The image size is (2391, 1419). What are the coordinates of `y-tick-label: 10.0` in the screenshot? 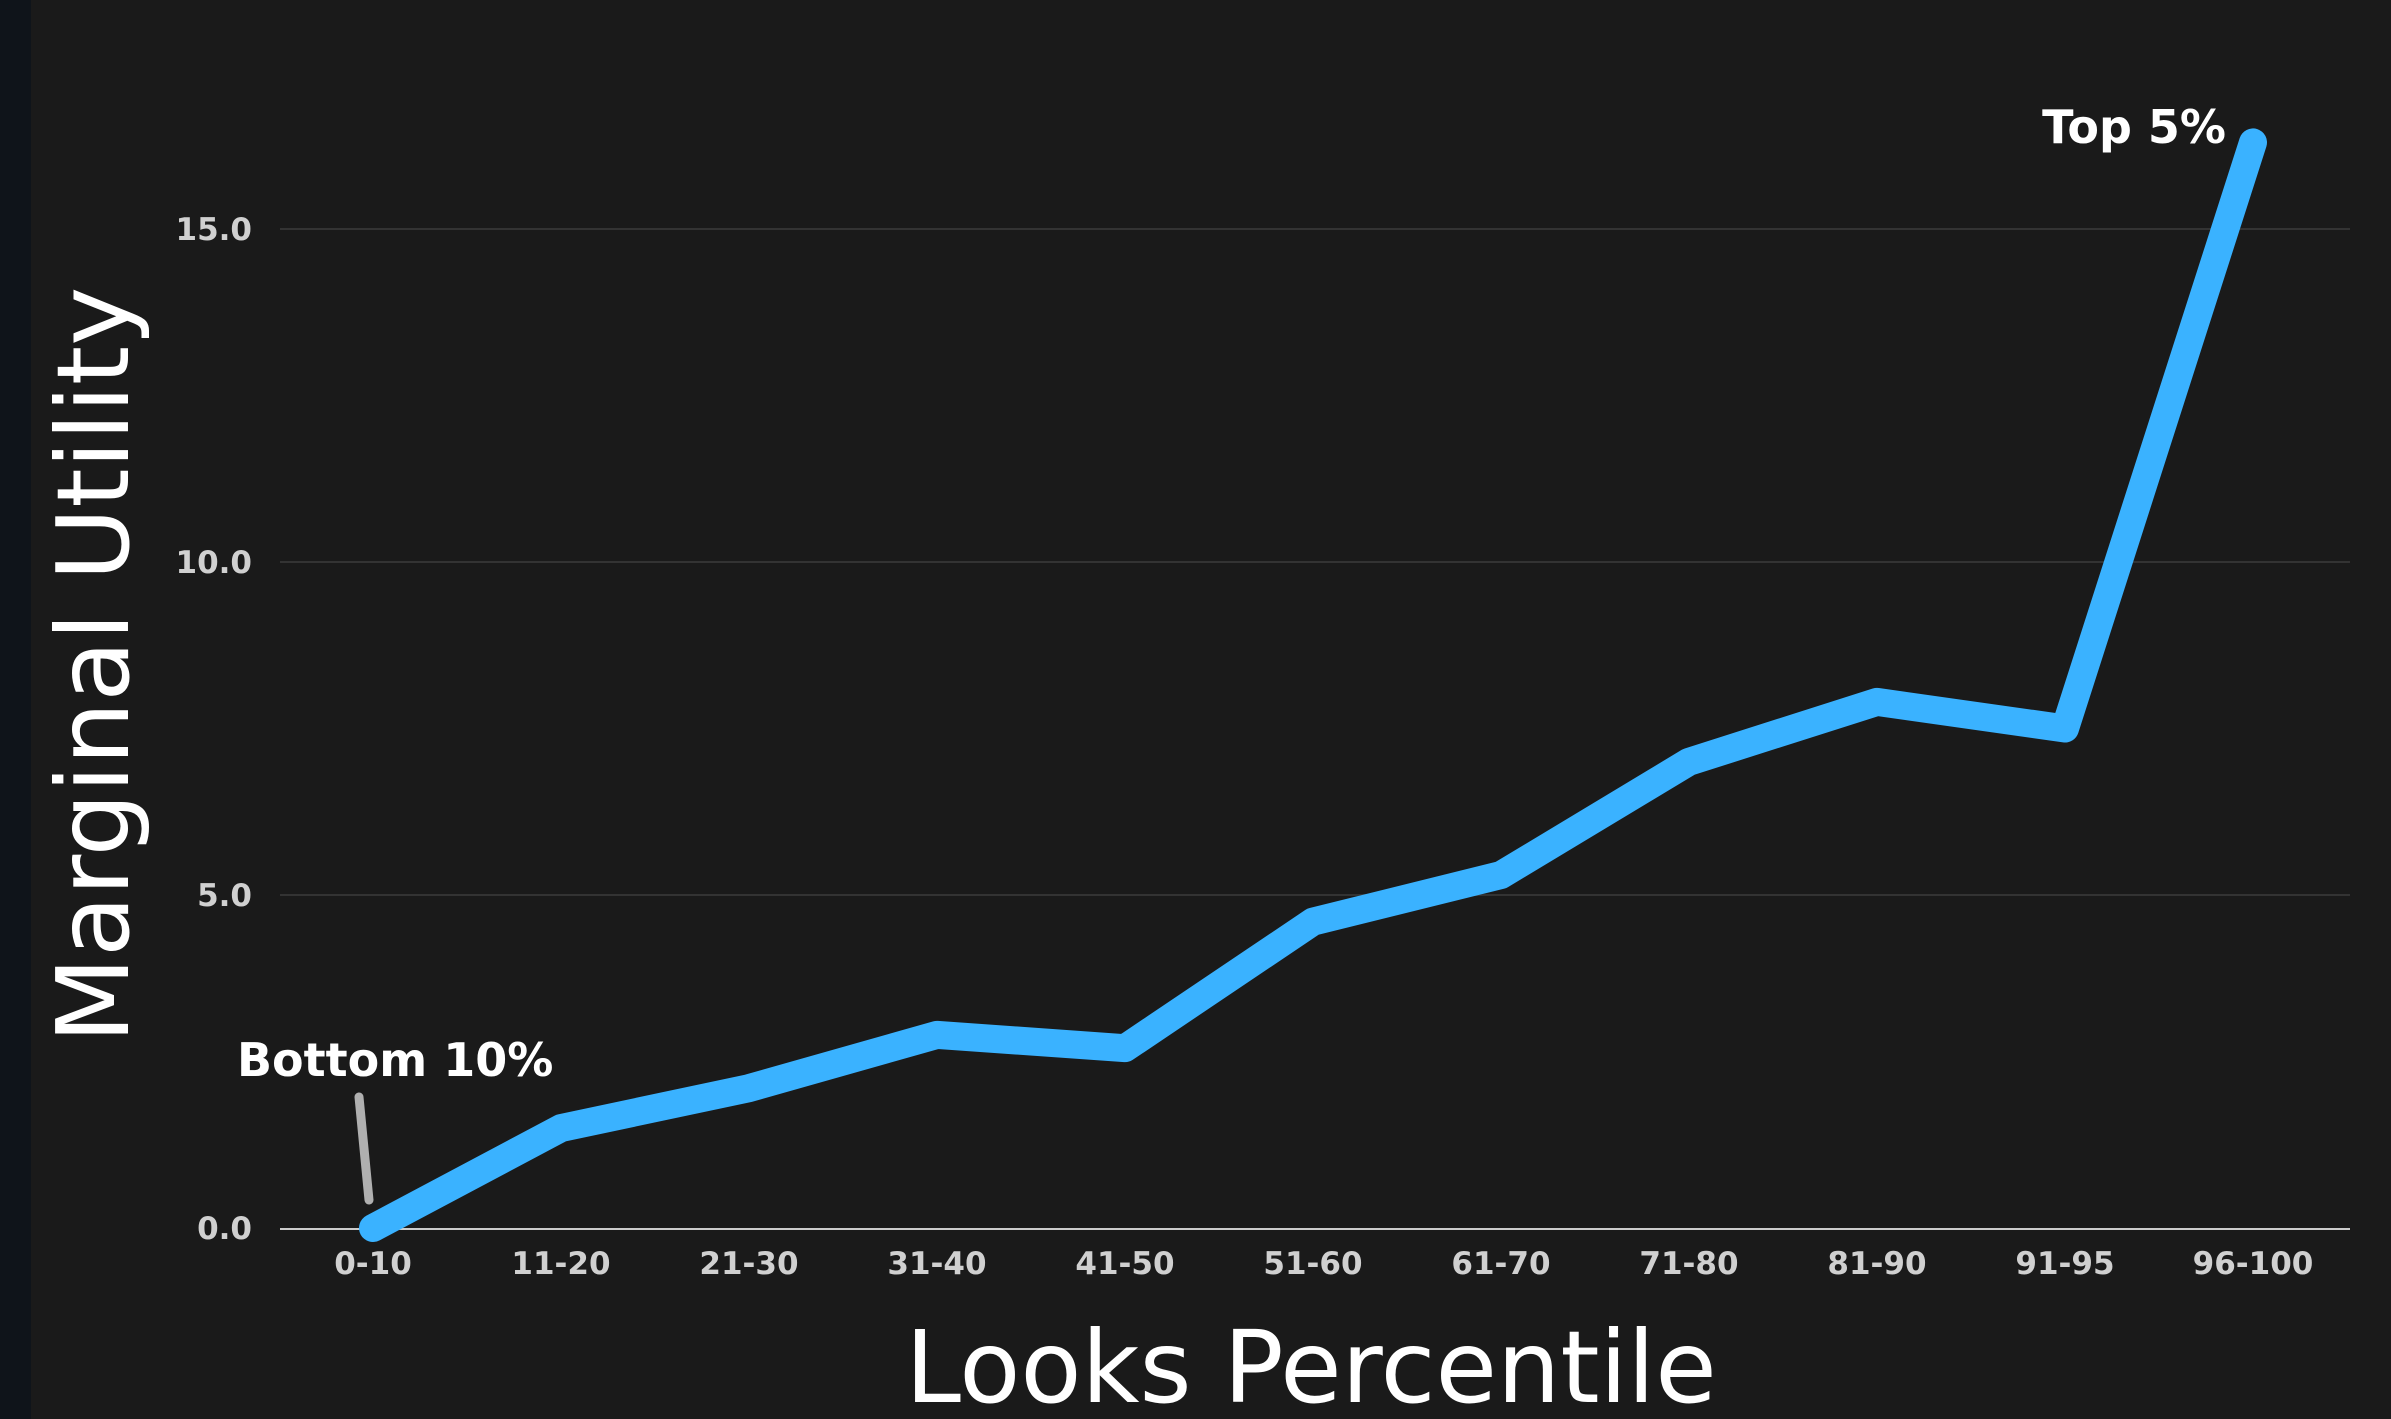 It's located at (214, 563).